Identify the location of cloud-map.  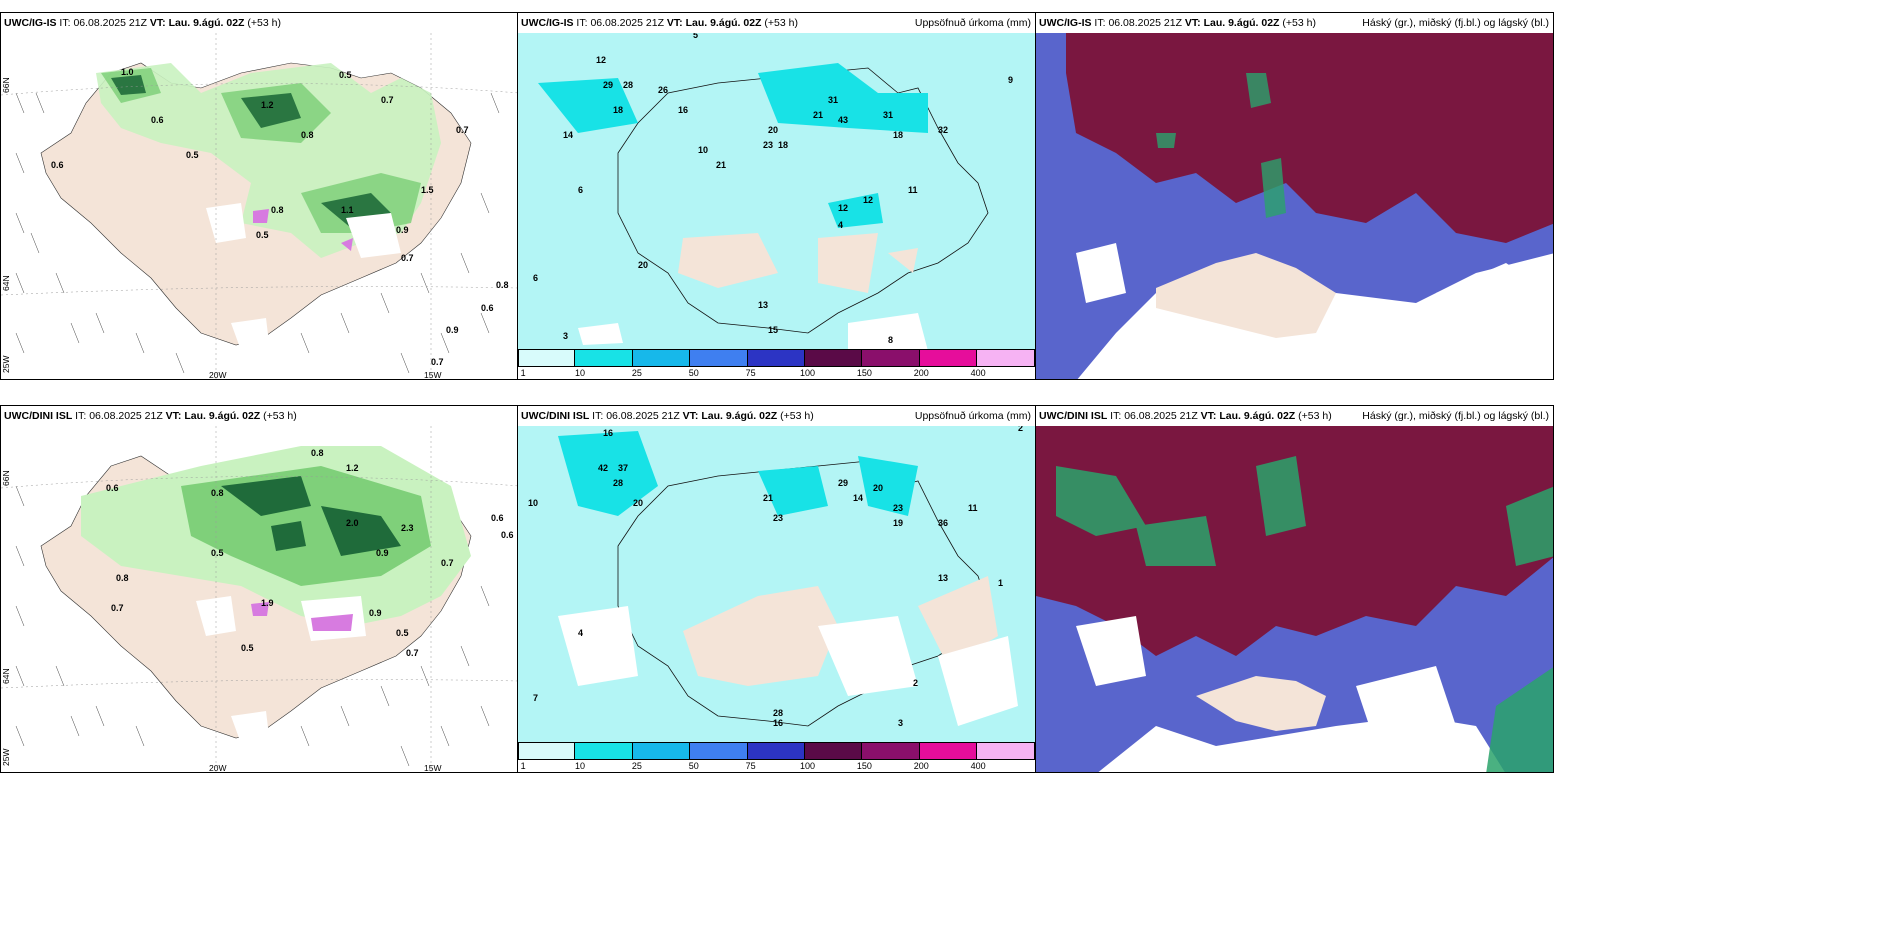
(1294, 599).